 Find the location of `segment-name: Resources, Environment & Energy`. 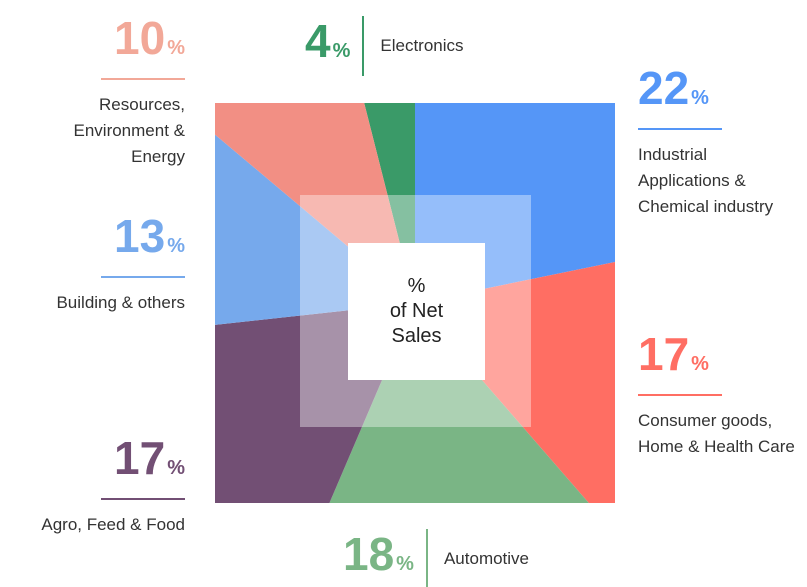

segment-name: Resources, Environment & Energy is located at coordinates (129, 130).